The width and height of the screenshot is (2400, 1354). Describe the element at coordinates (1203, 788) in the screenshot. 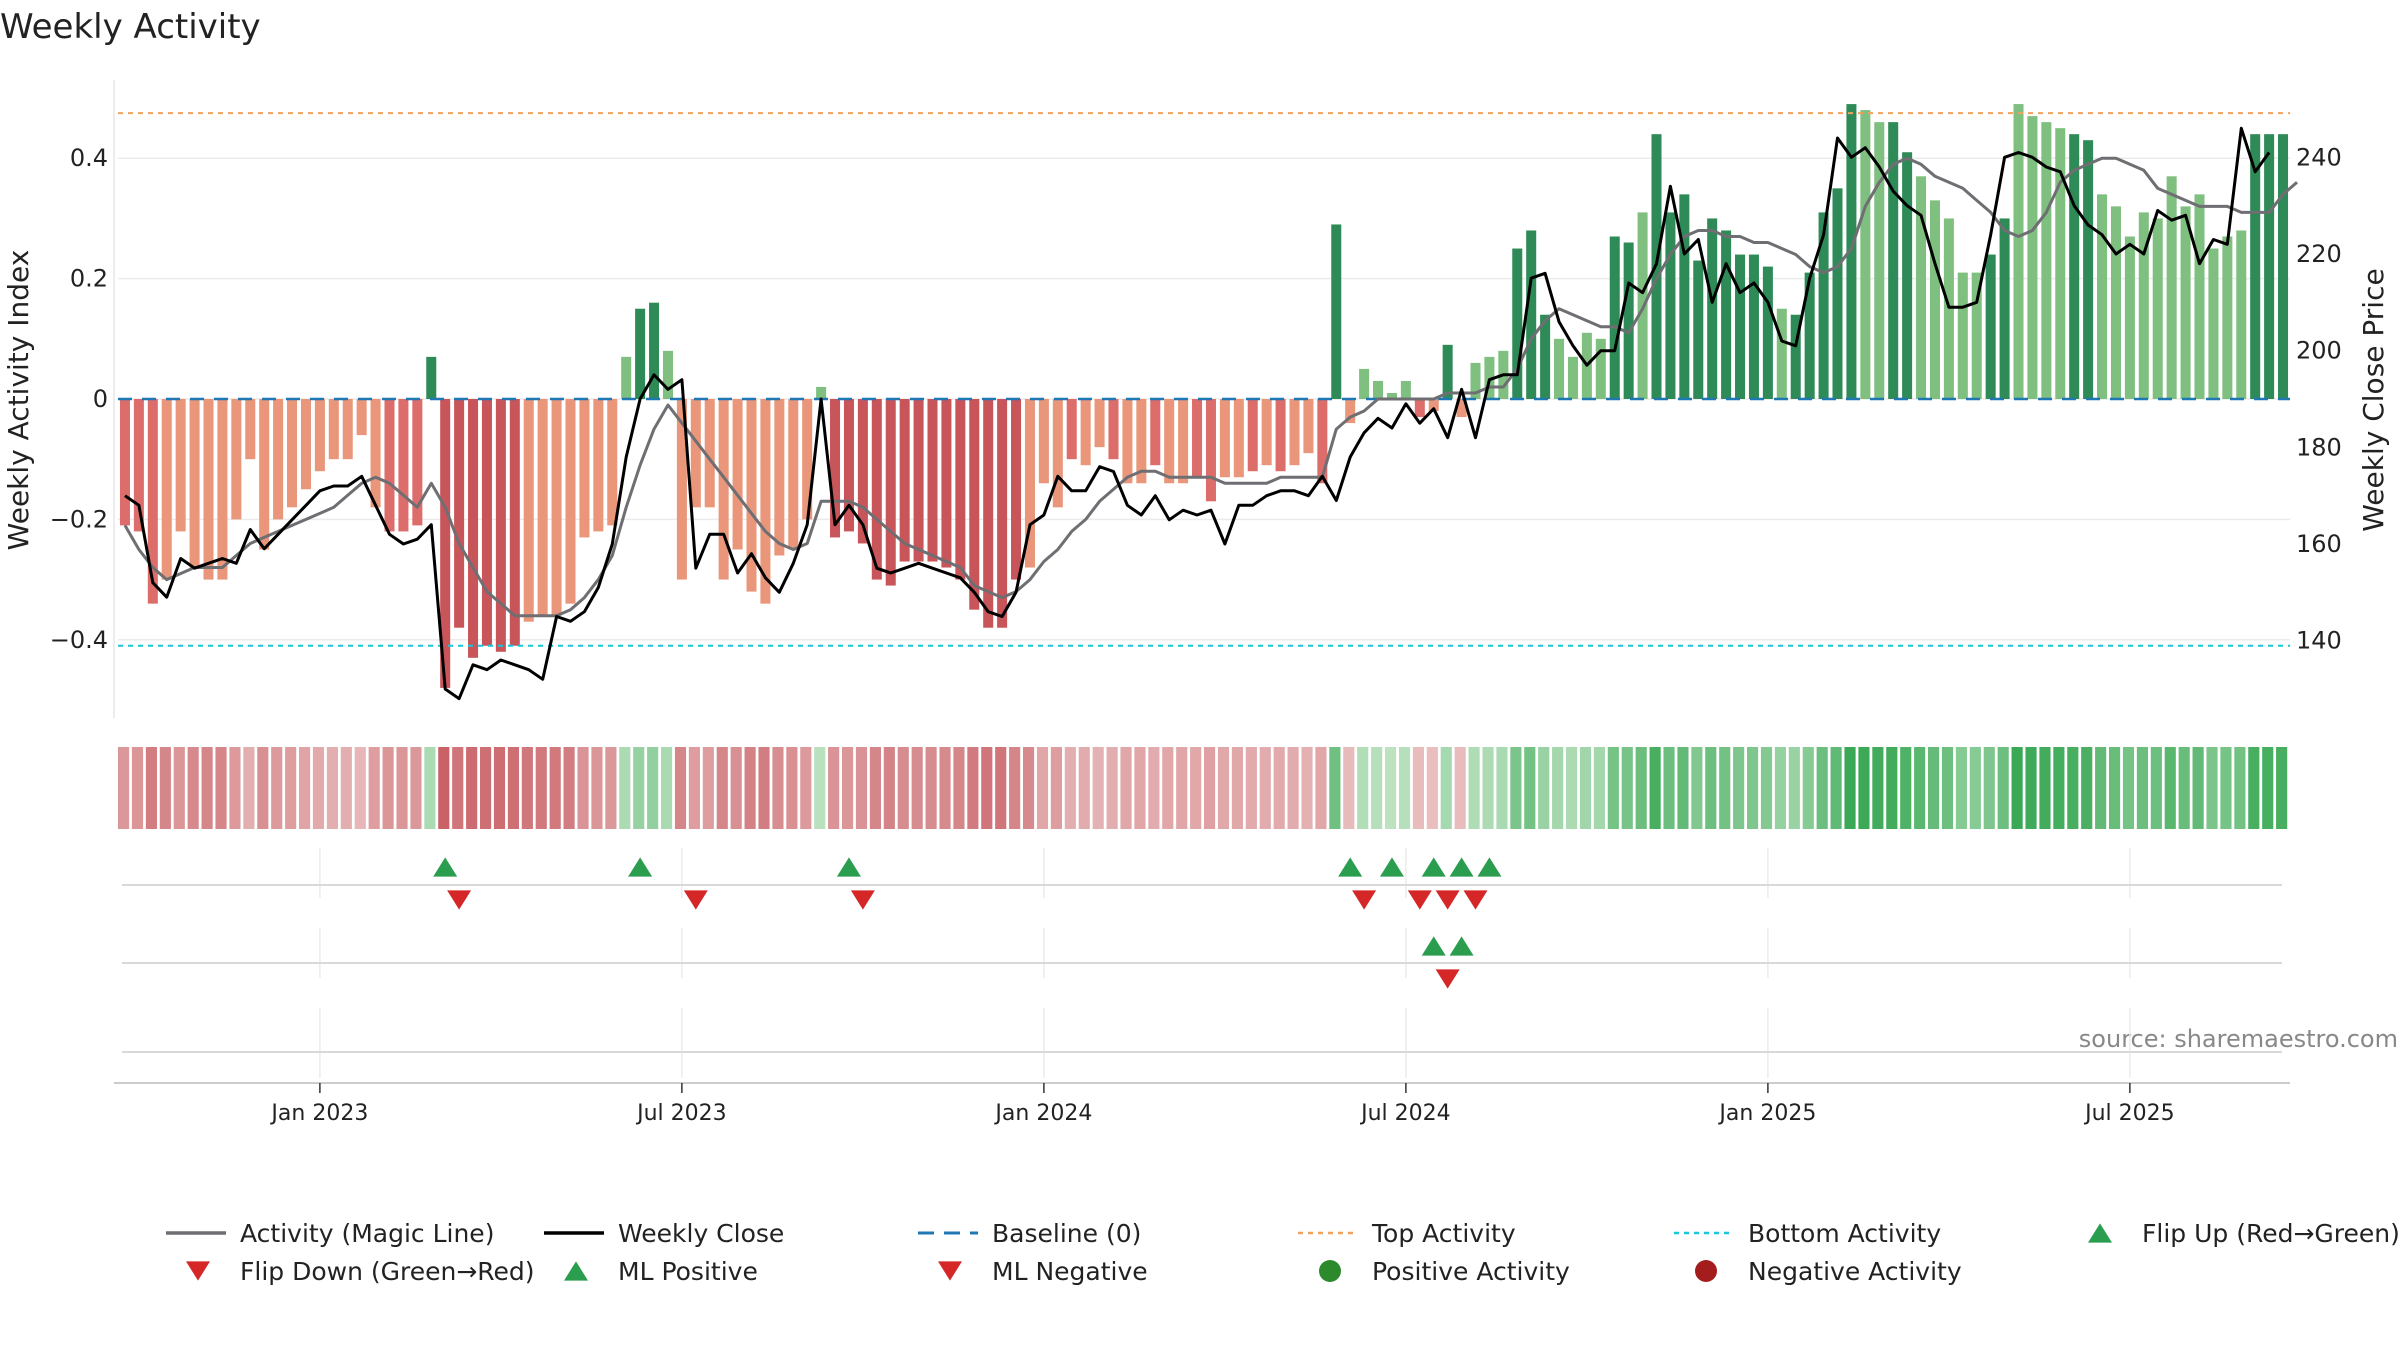

I see `activity-strip` at that location.